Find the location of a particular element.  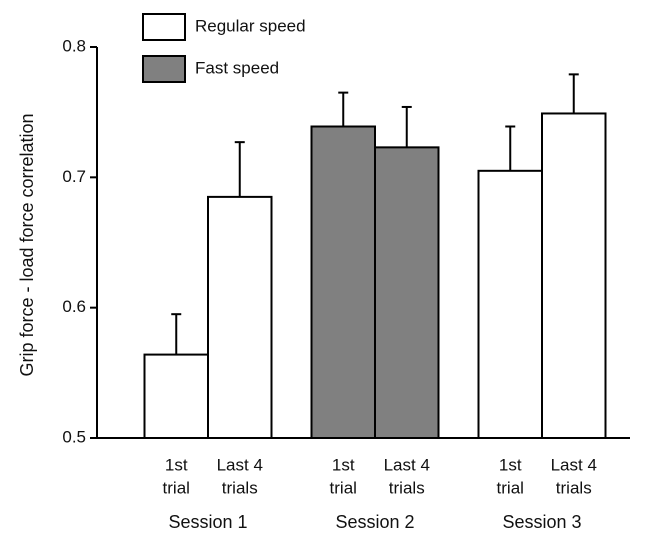

legend-label: Regular speed is located at coordinates (250, 25).